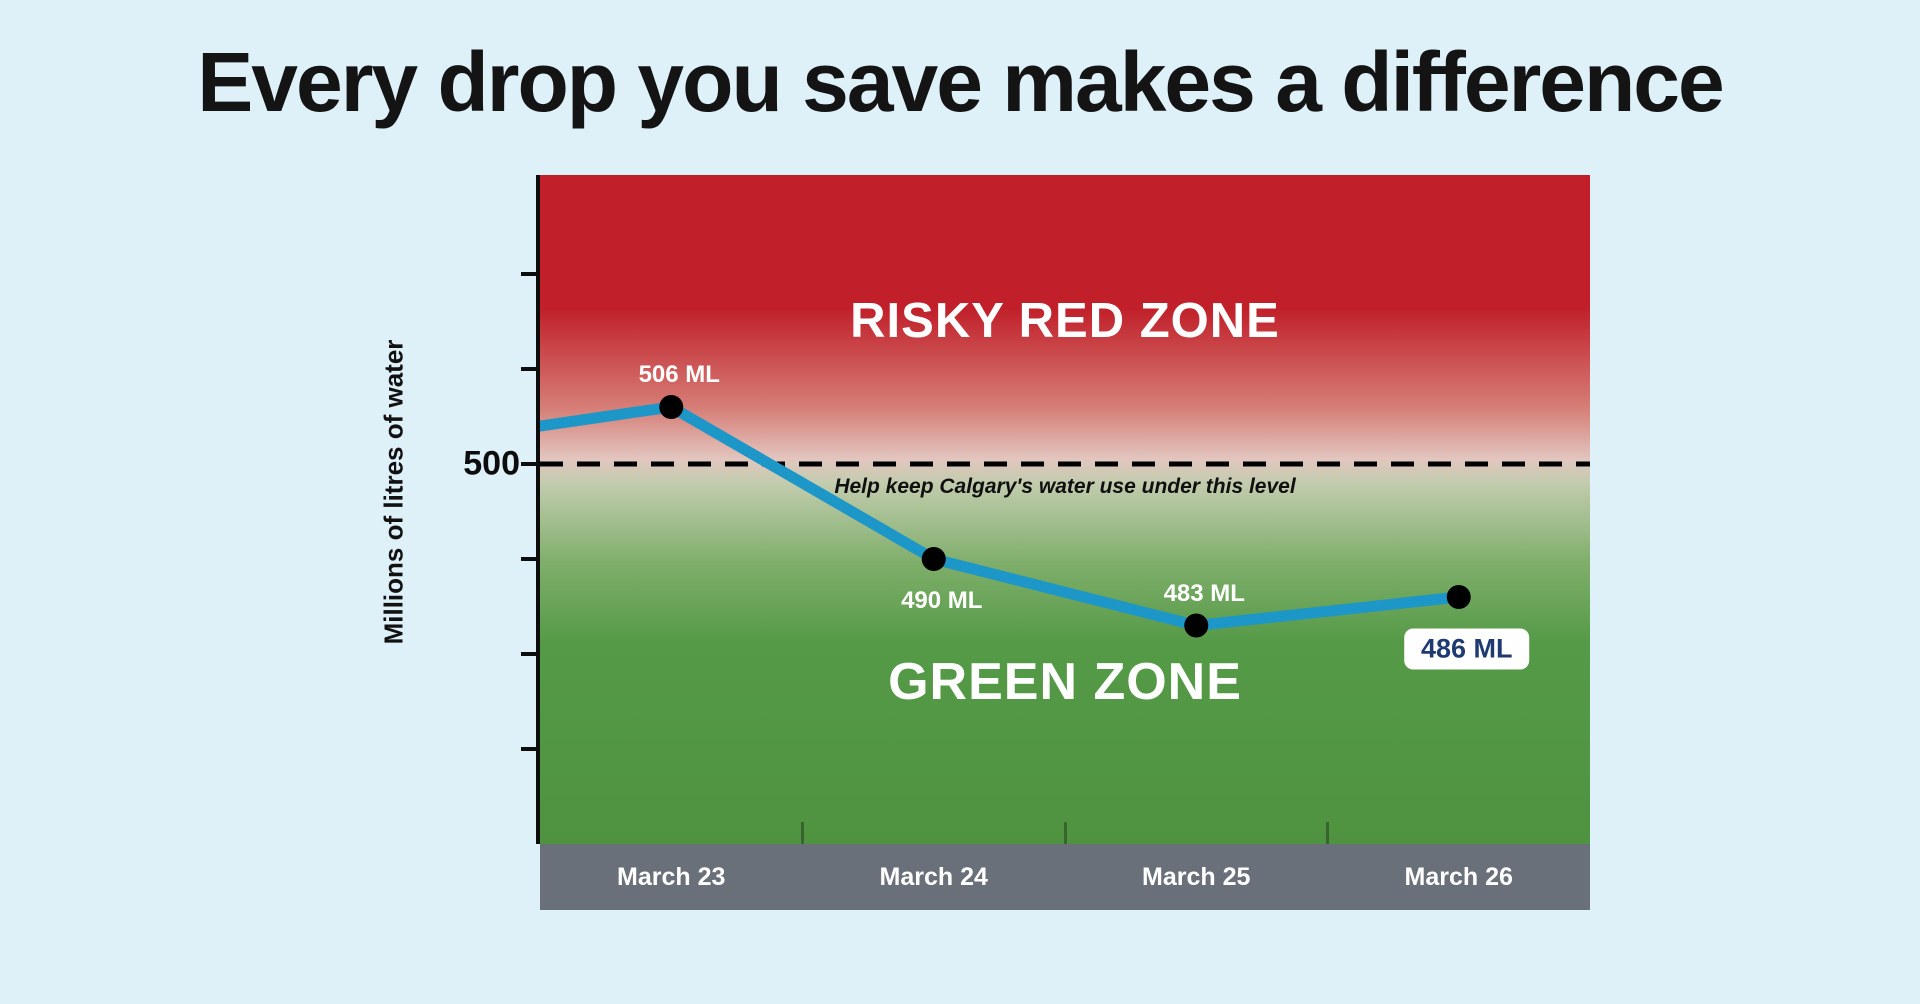  What do you see at coordinates (1466, 649) in the screenshot?
I see `data-label-march-26: 486 ML` at bounding box center [1466, 649].